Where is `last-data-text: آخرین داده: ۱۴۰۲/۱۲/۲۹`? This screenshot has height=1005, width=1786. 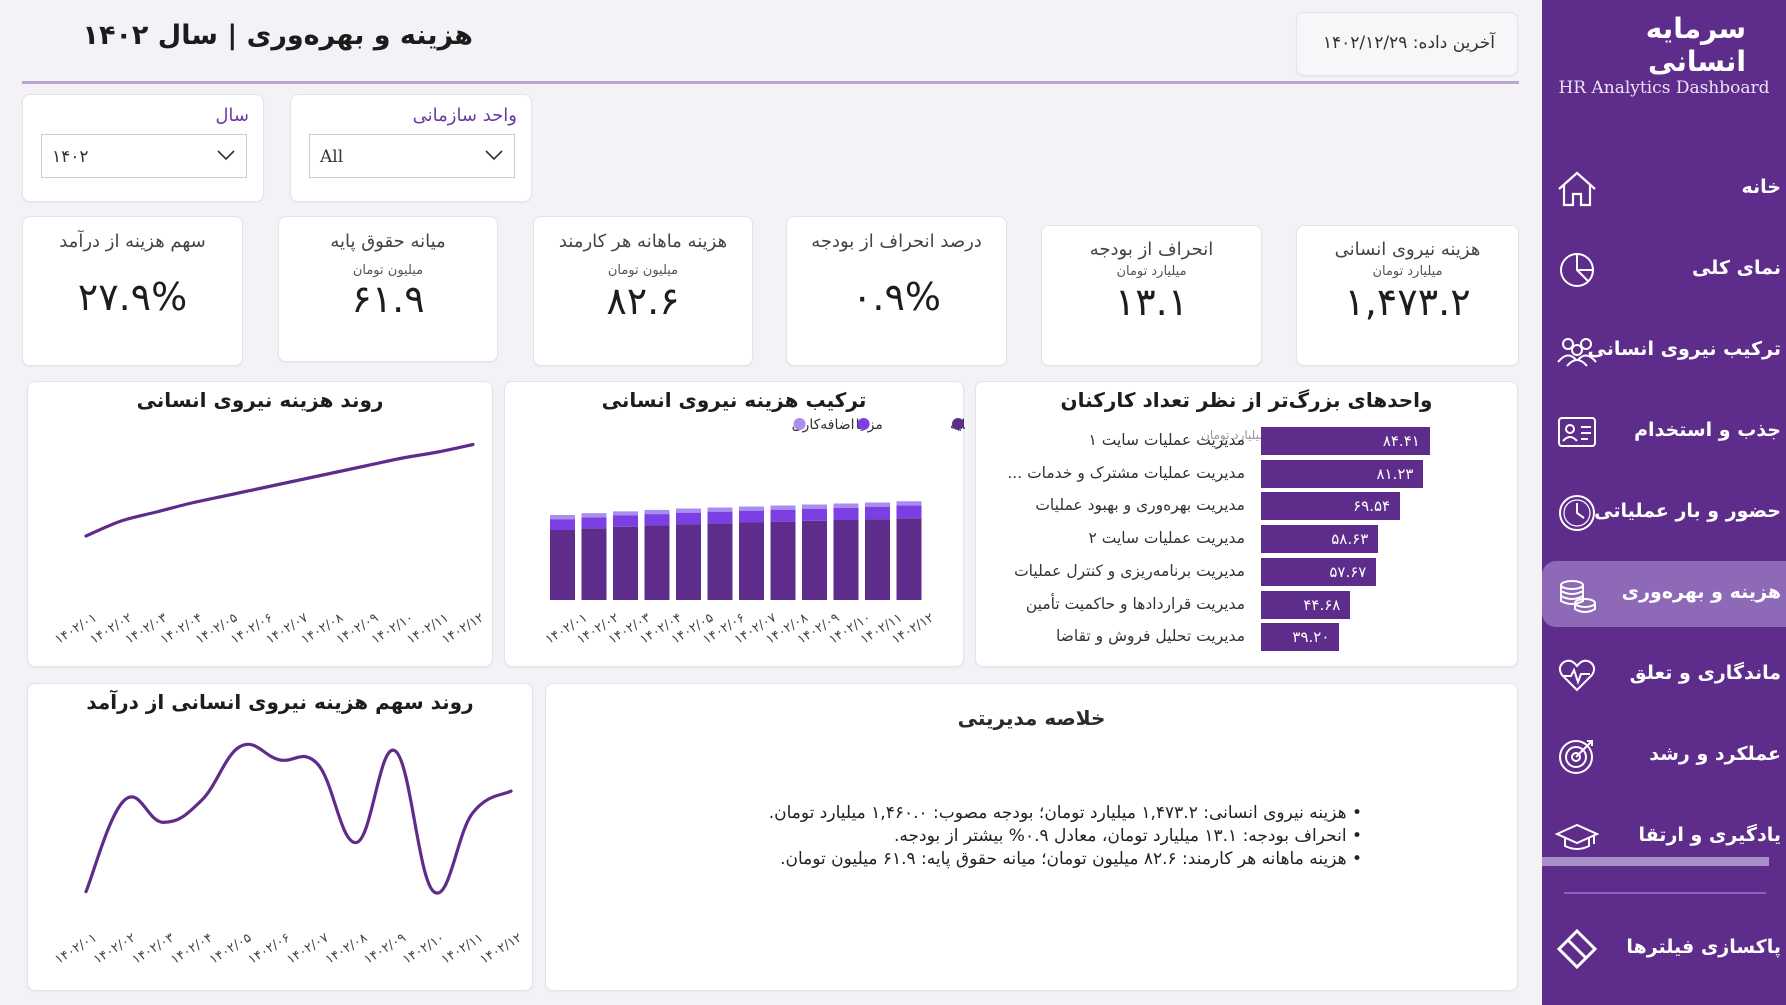 last-data-text: آخرین داده: ۱۴۰۲/۱۲/۲۹ is located at coordinates (1408, 43).